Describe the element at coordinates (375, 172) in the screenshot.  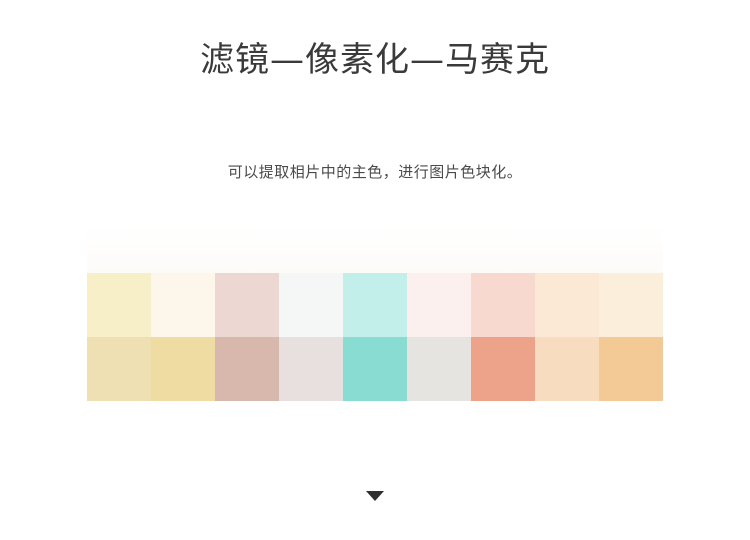
I see `page-subtitle: 可以提取相片中的主色，进行图片色块化。` at that location.